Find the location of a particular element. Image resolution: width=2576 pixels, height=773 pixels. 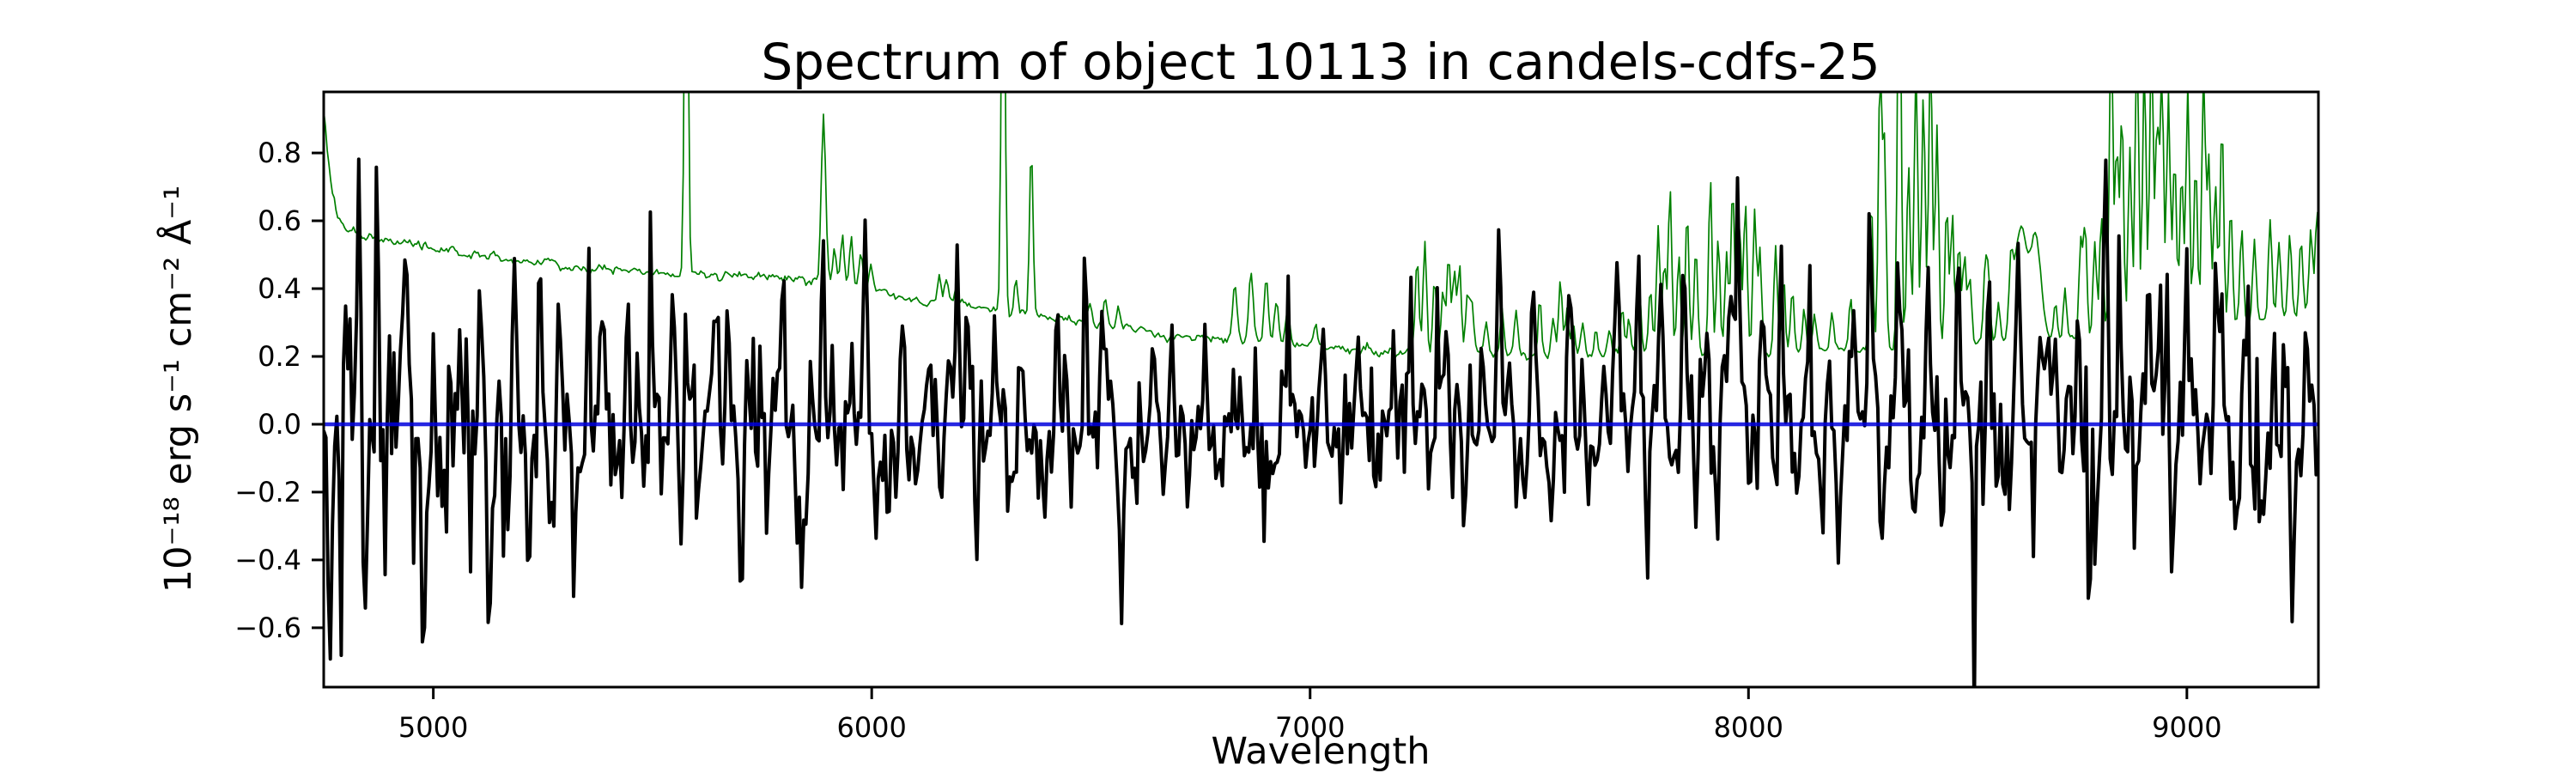

y-tick-label: 0.4 is located at coordinates (280, 288).